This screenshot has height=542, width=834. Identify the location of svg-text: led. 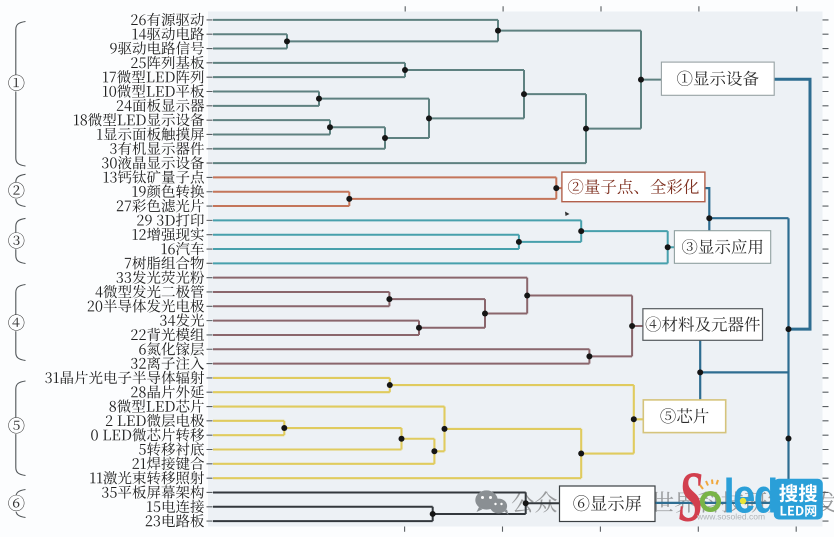
(750, 496).